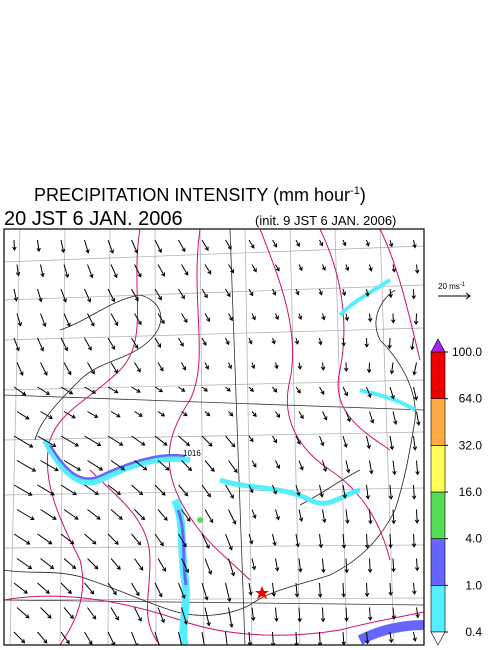 The width and height of the screenshot is (500, 650). I want to click on wind-scale-arrow, so click(454, 296).